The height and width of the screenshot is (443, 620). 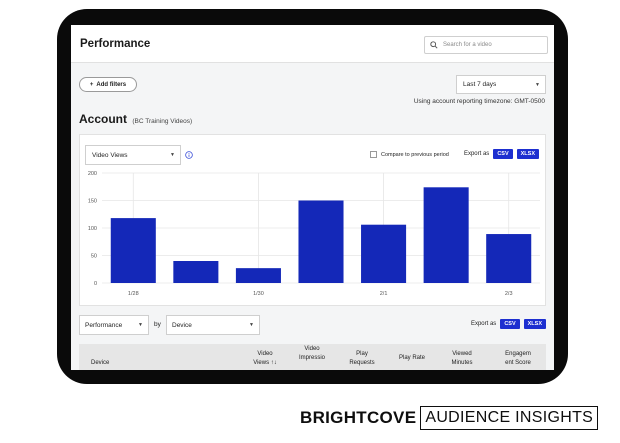 I want to click on metric-group-select: Performance ▼, so click(x=114, y=325).